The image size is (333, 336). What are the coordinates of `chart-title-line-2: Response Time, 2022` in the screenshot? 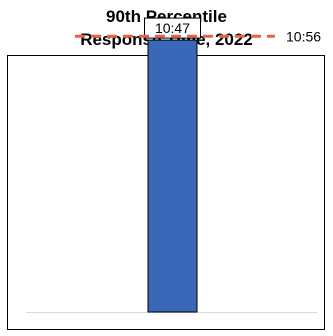 It's located at (166, 39).